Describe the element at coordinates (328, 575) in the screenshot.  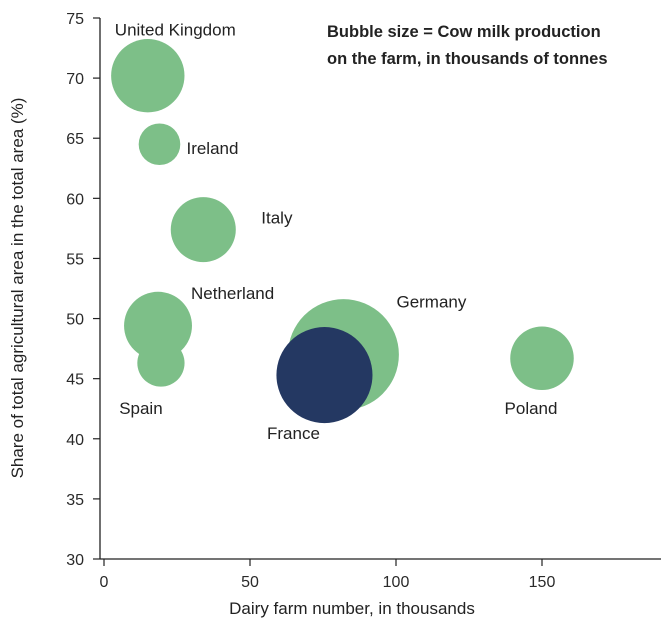
I see `x-ticks-group: 0 50 100 150` at that location.